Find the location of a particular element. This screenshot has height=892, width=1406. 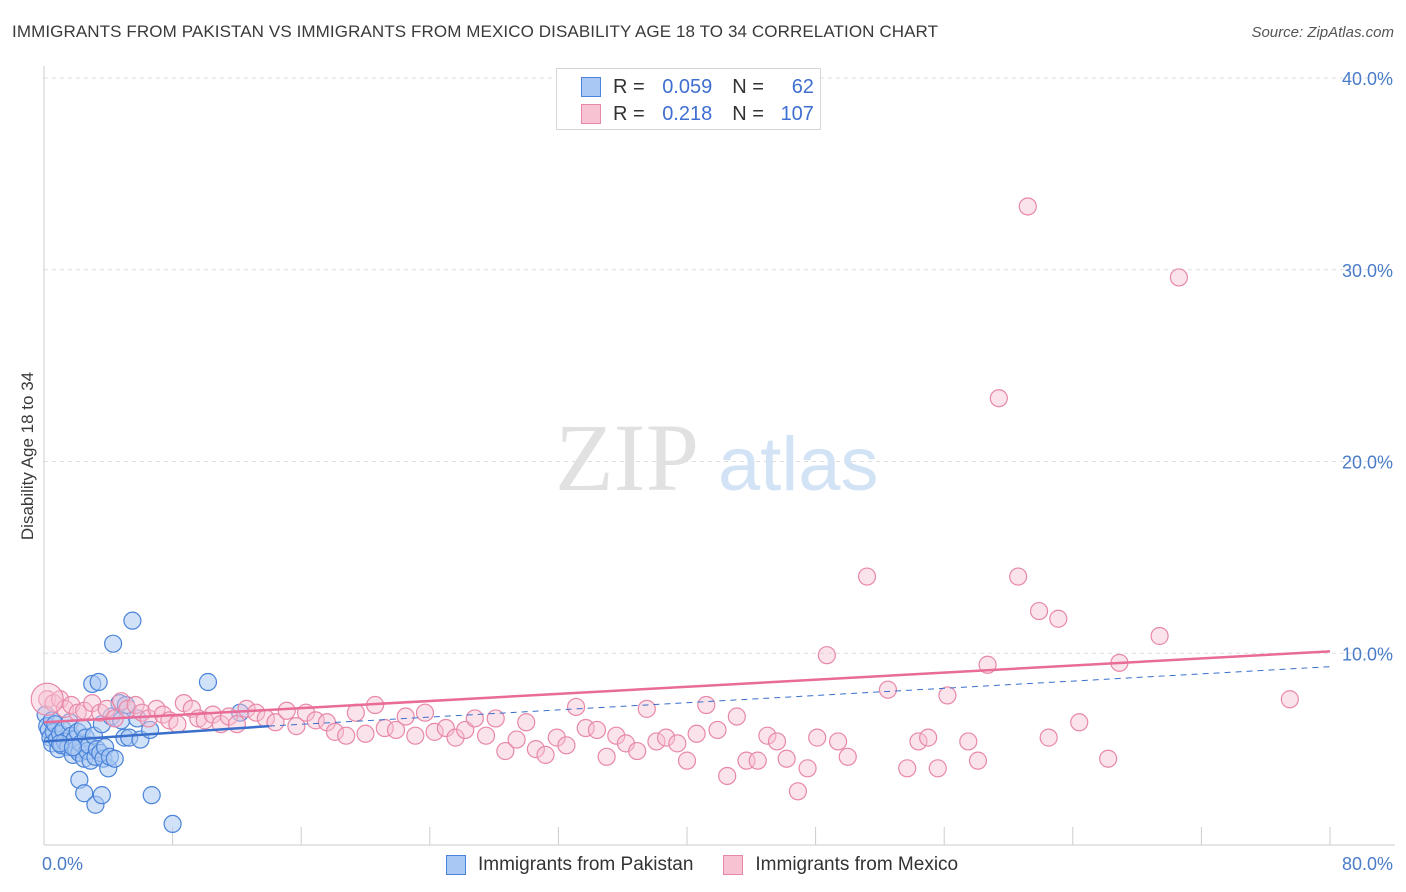

y-tick-label: 20.0% is located at coordinates (1367, 463).